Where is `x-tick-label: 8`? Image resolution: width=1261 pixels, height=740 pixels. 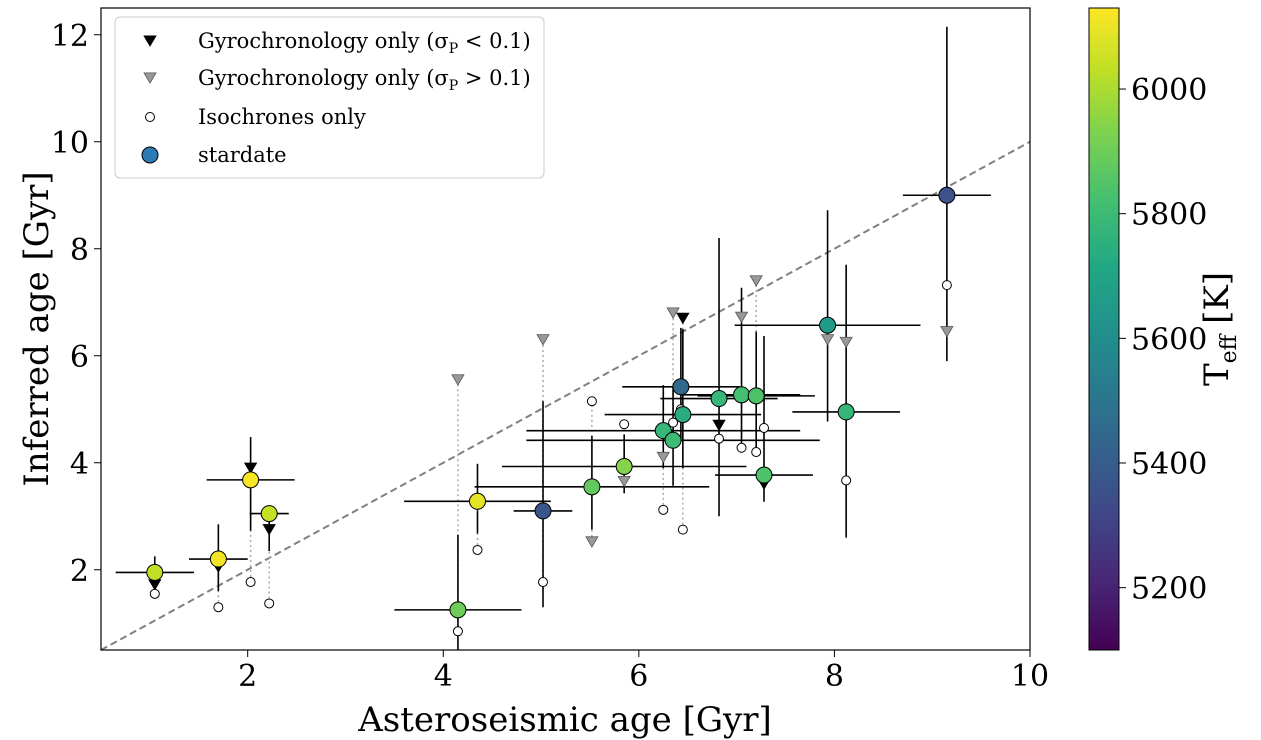 x-tick-label: 8 is located at coordinates (834, 676).